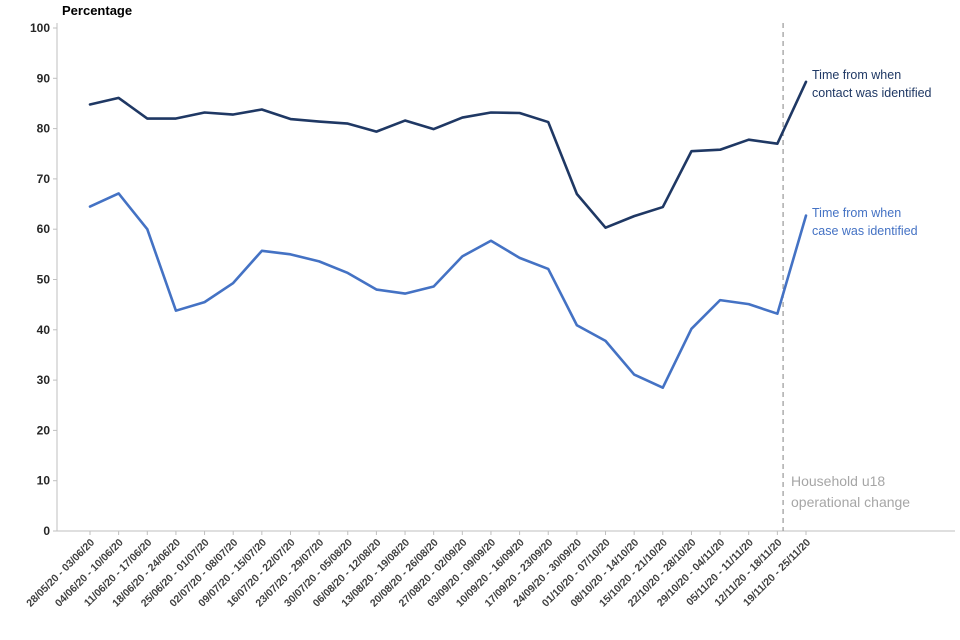 This screenshot has width=960, height=640. I want to click on y-tick-label: 40, so click(44, 330).